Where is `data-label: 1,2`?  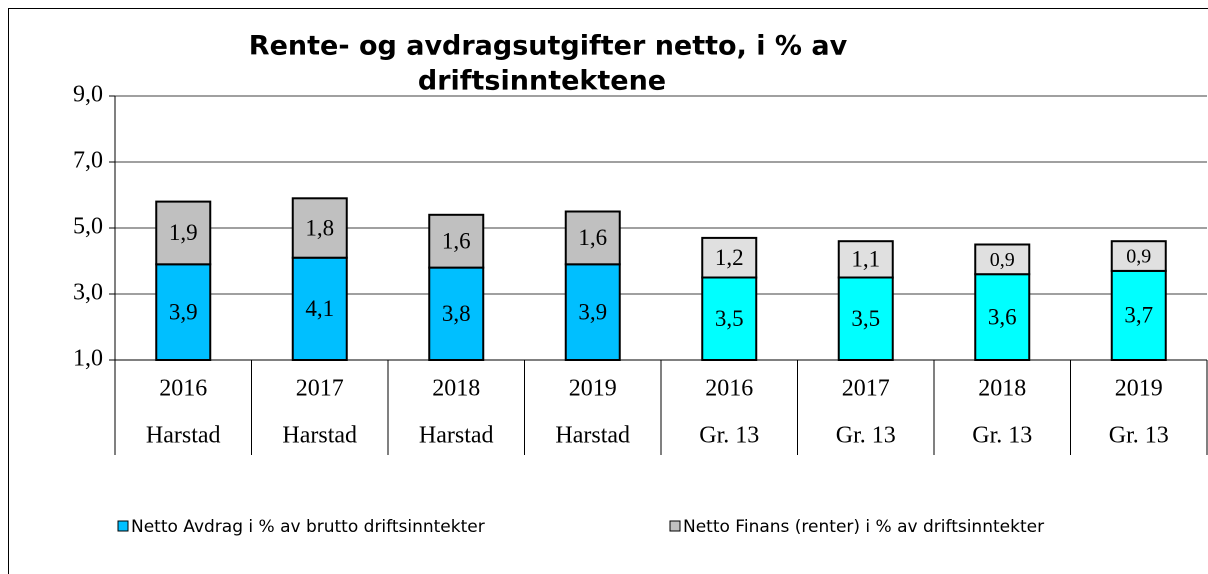
data-label: 1,2 is located at coordinates (729, 257).